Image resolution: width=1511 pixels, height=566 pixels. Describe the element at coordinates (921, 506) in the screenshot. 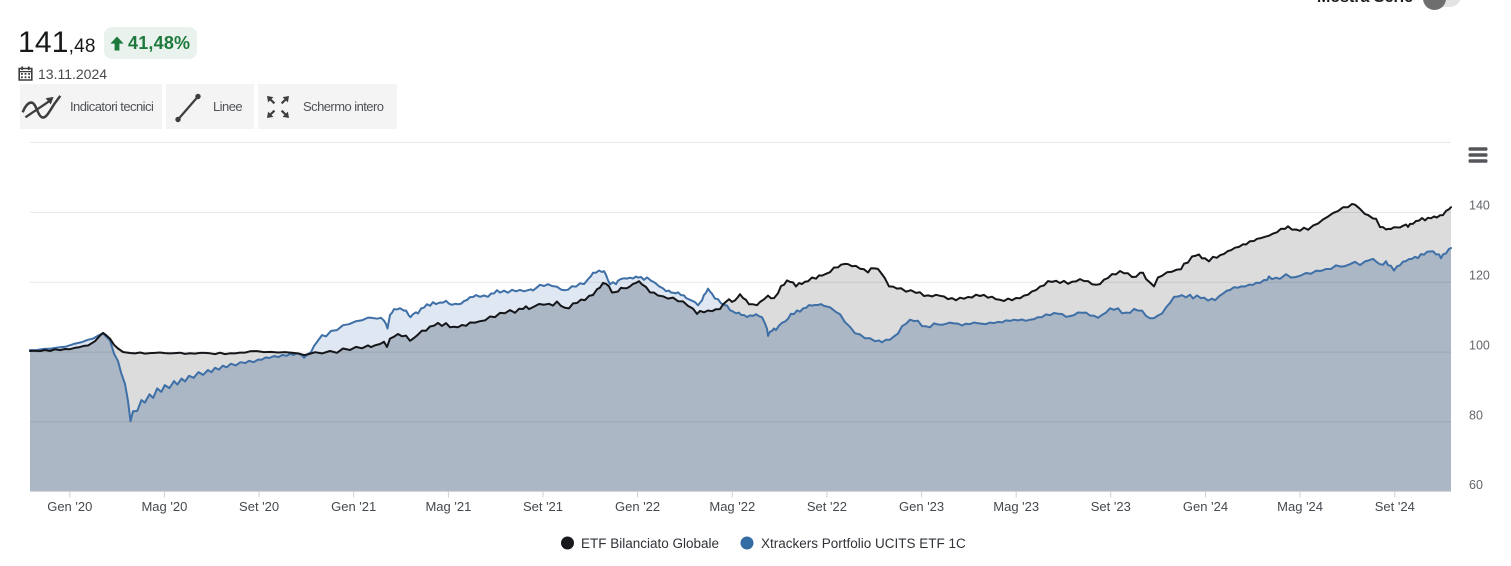

I see `svg-text: Gen '23` at that location.